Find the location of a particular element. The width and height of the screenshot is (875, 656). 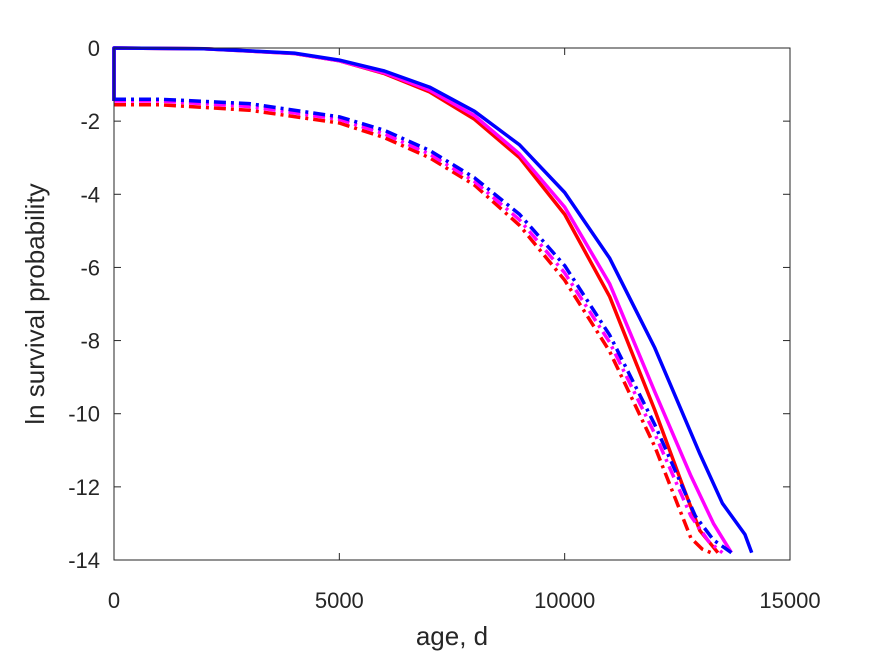

x-tick-label: 0 is located at coordinates (114, 600).